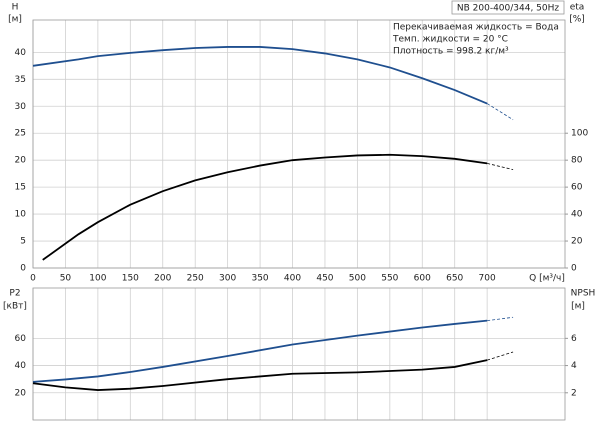 Image resolution: width=603 pixels, height=429 pixels. Describe the element at coordinates (21, 107) in the screenshot. I see `y-tick-label: 30` at that location.